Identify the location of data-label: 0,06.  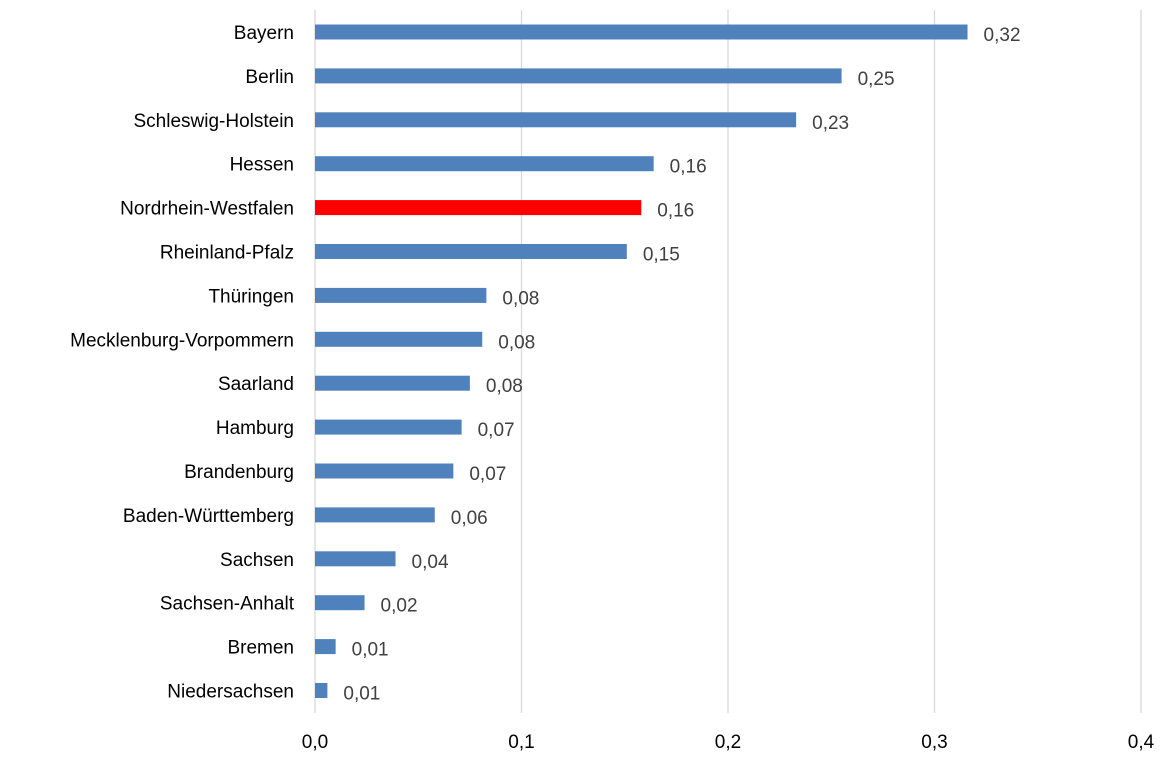
(469, 518).